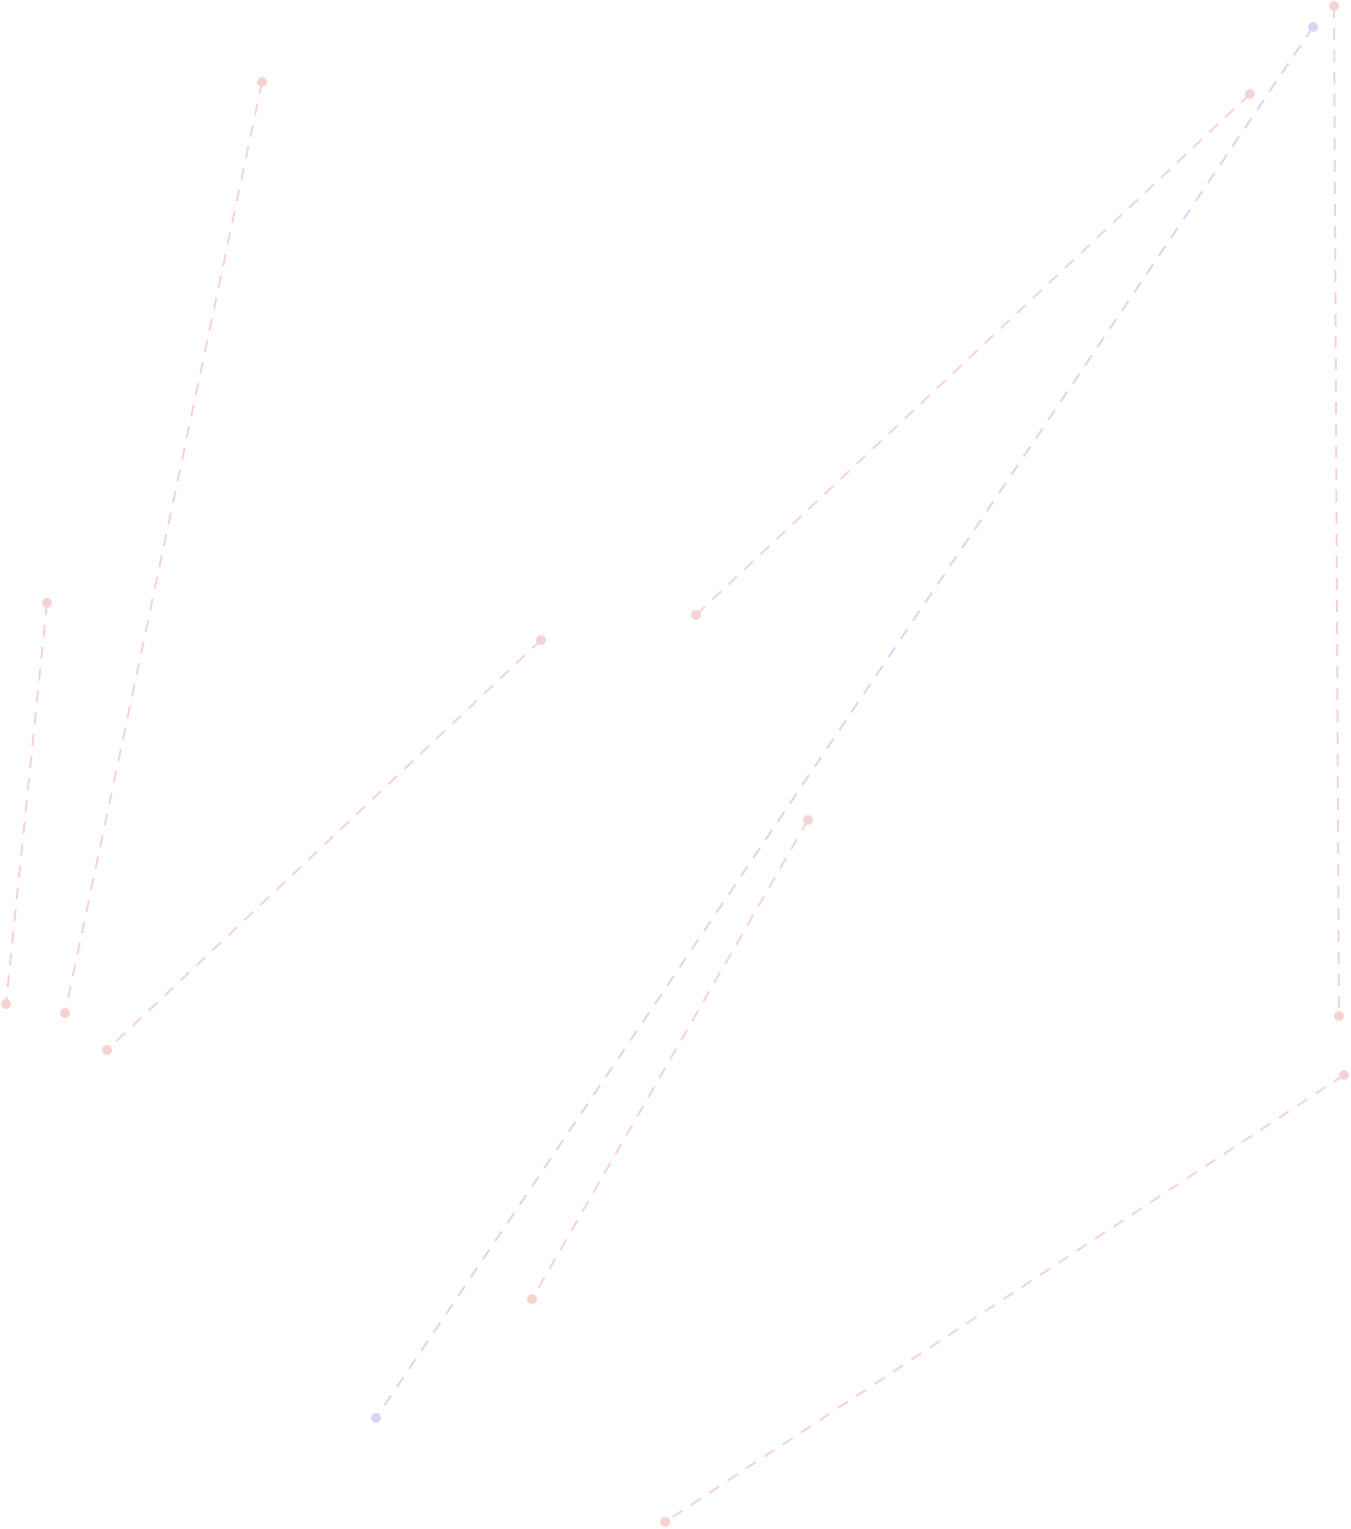 The height and width of the screenshot is (1529, 1351). Describe the element at coordinates (6, 1004) in the screenshot. I see `connector-pink-2-end-dot` at that location.